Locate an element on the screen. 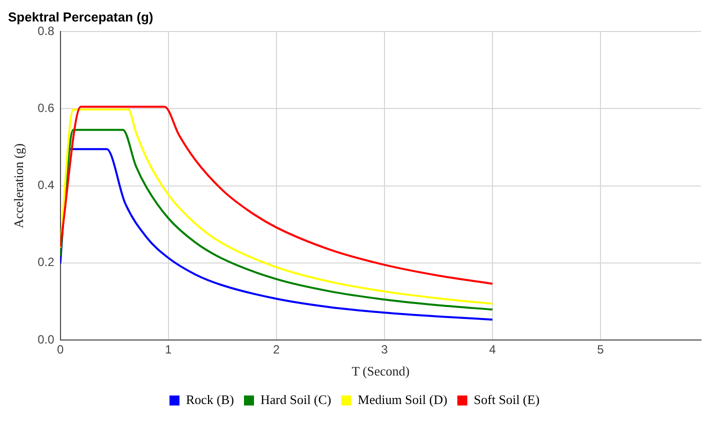  legend-label: Soft Soil (E) is located at coordinates (507, 399).